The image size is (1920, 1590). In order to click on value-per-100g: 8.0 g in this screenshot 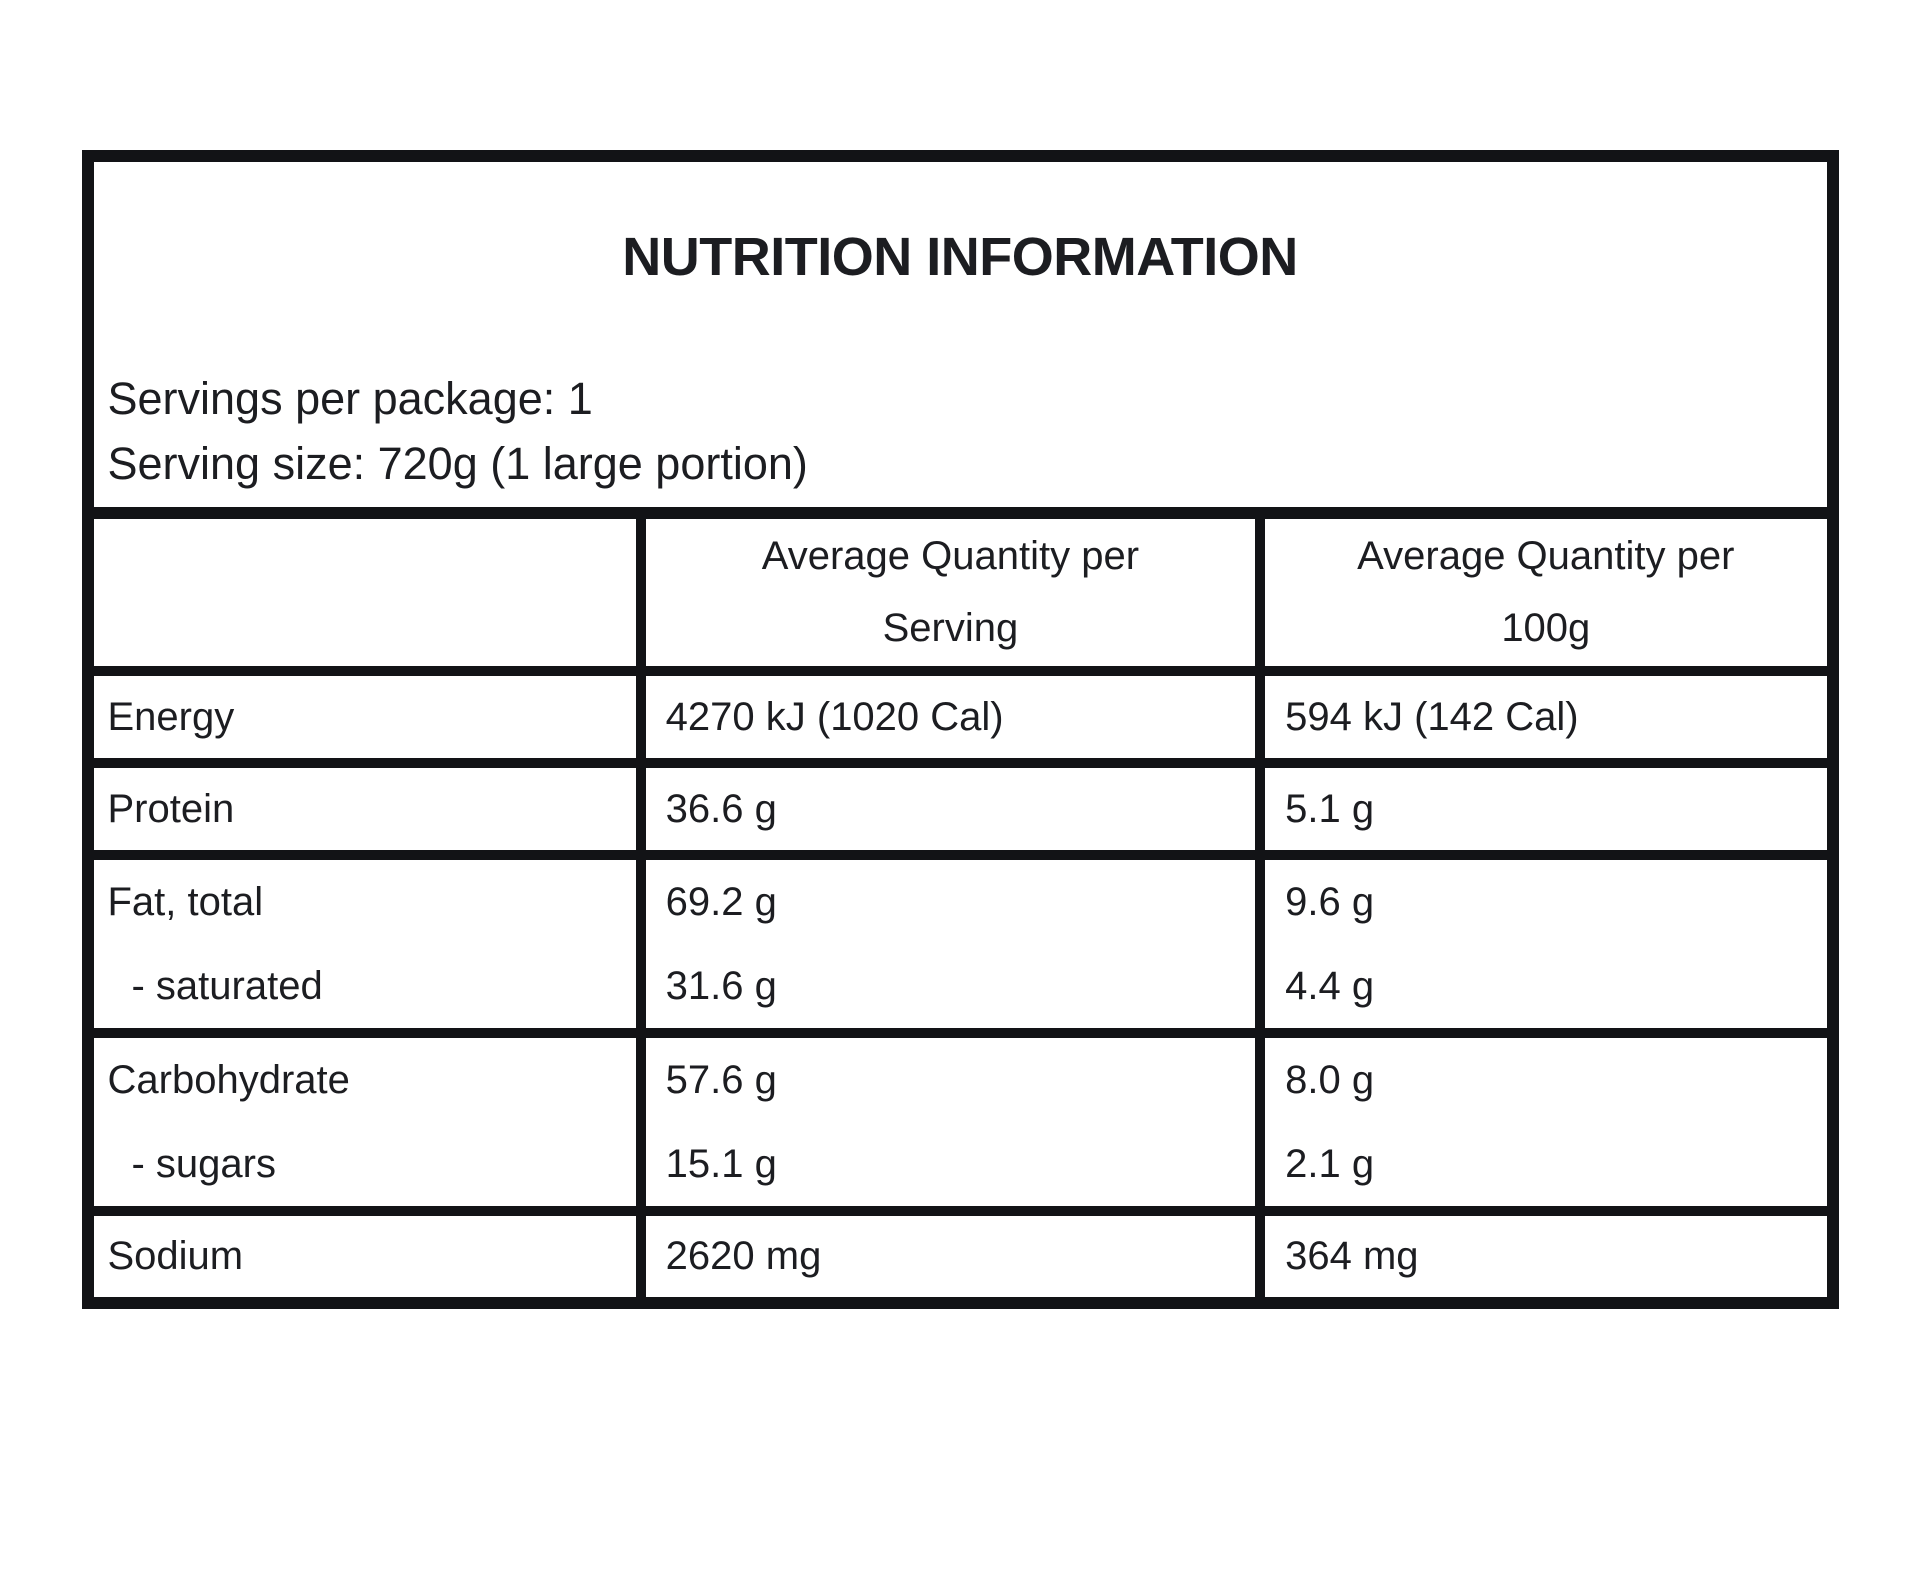, I will do `click(1330, 1079)`.